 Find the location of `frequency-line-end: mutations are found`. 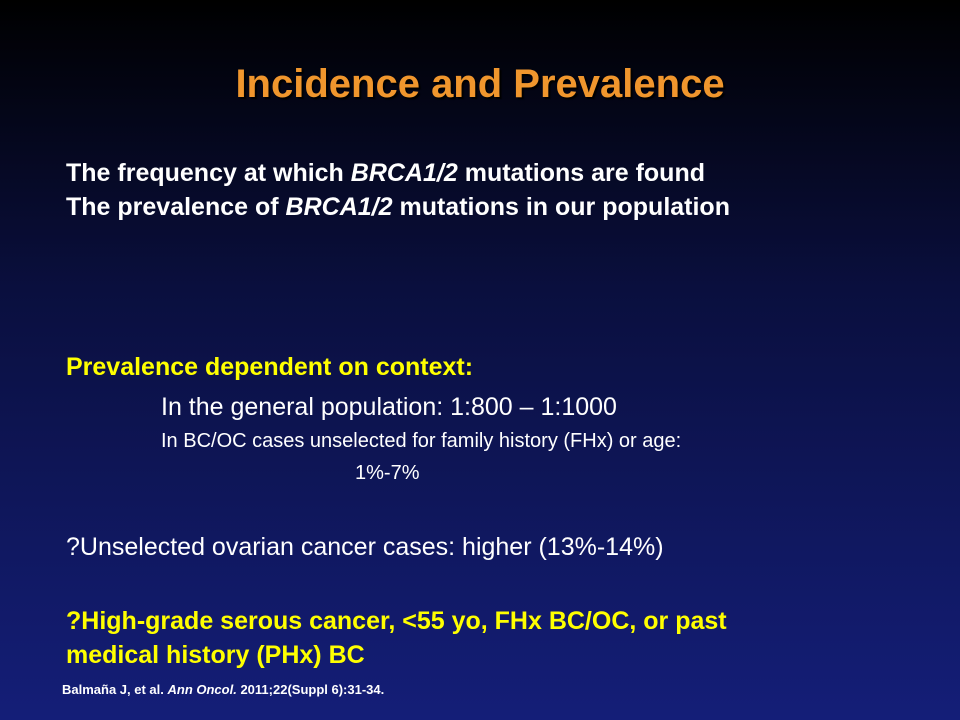

frequency-line-end: mutations are found is located at coordinates (581, 173).